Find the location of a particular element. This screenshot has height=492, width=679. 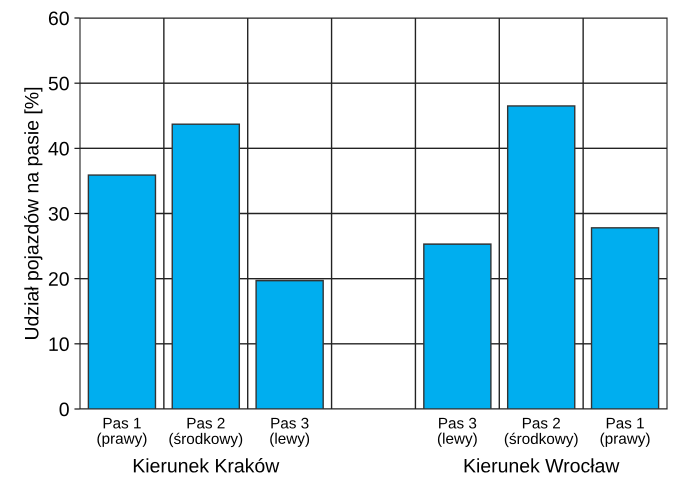

y-tick-label: 60 is located at coordinates (58, 18).